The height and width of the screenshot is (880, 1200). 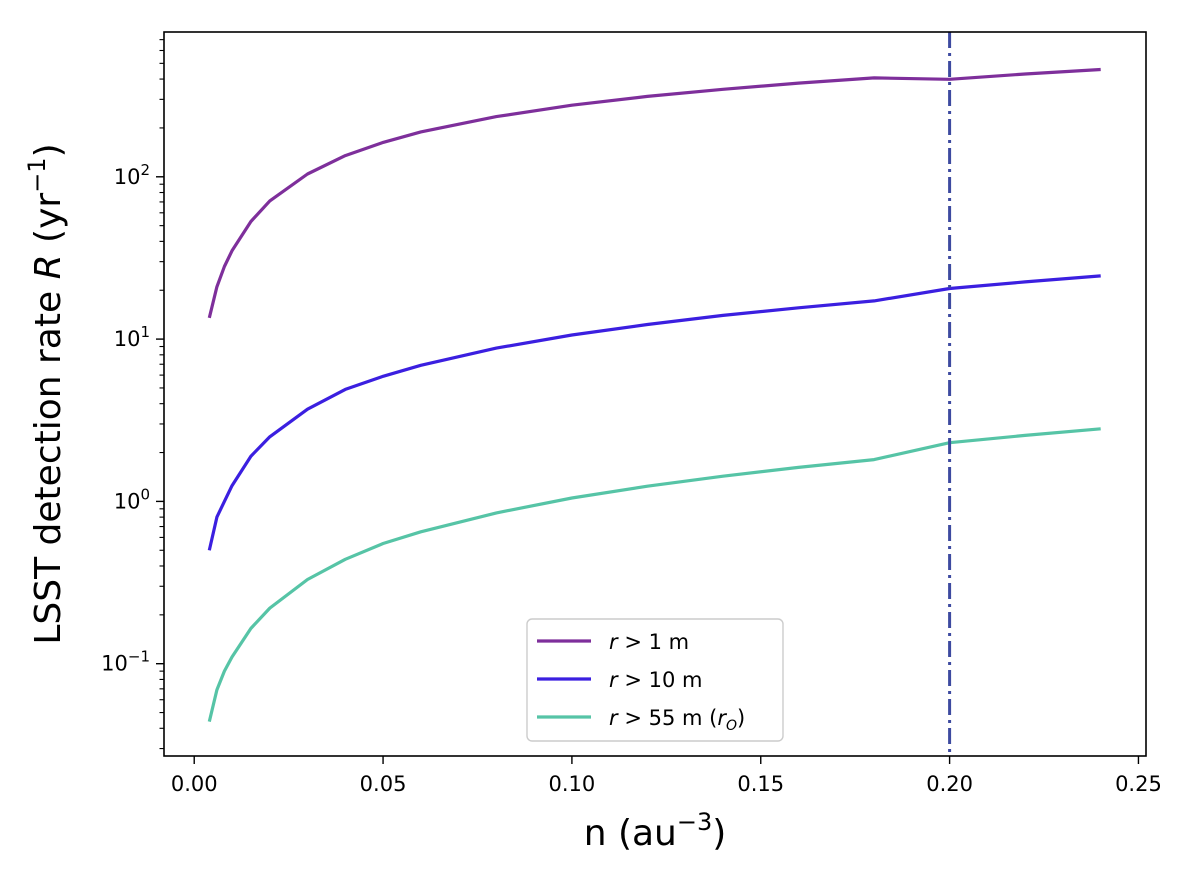 I want to click on legend-label-3: r > 55 m (rO), so click(x=677, y=720).